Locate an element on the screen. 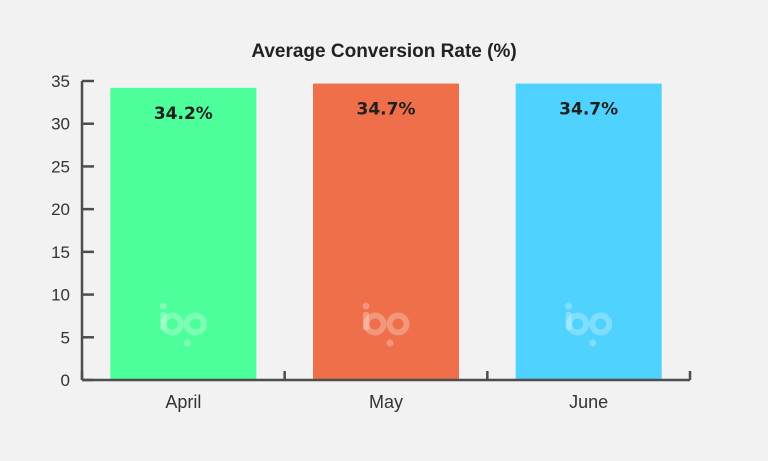  y-tick-label-10: 10 is located at coordinates (60, 295).